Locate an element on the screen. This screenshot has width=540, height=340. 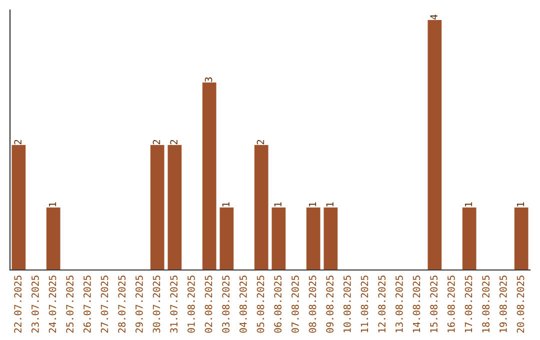
x-tick-label: 31.07.2025 is located at coordinates (174, 304).